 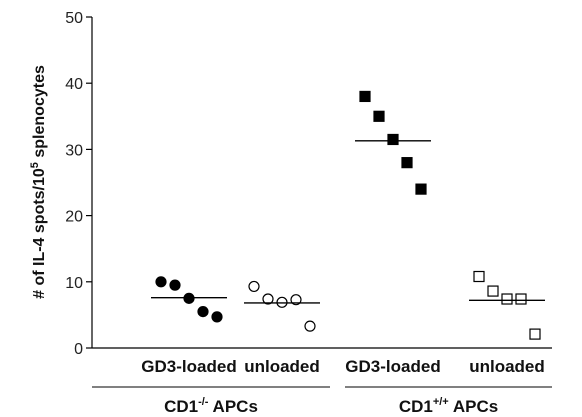 I want to click on y-tick-label: 0, so click(x=78, y=349).